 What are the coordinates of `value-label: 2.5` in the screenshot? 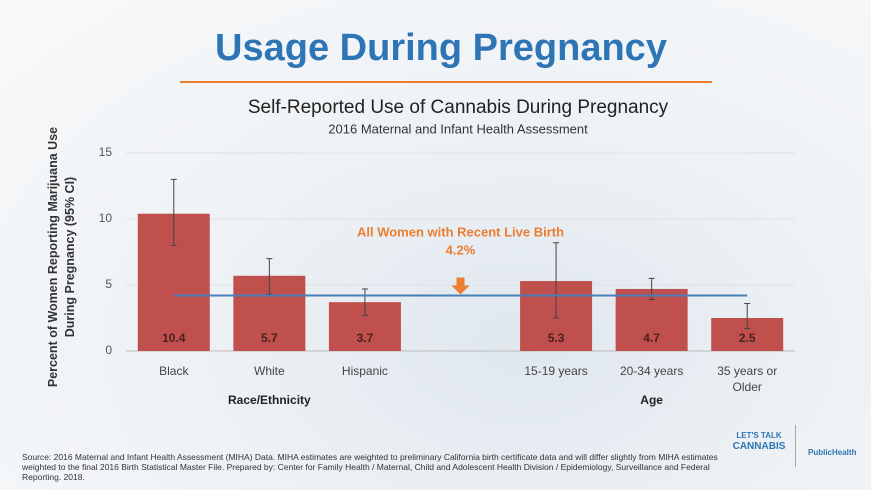 It's located at (747, 338).